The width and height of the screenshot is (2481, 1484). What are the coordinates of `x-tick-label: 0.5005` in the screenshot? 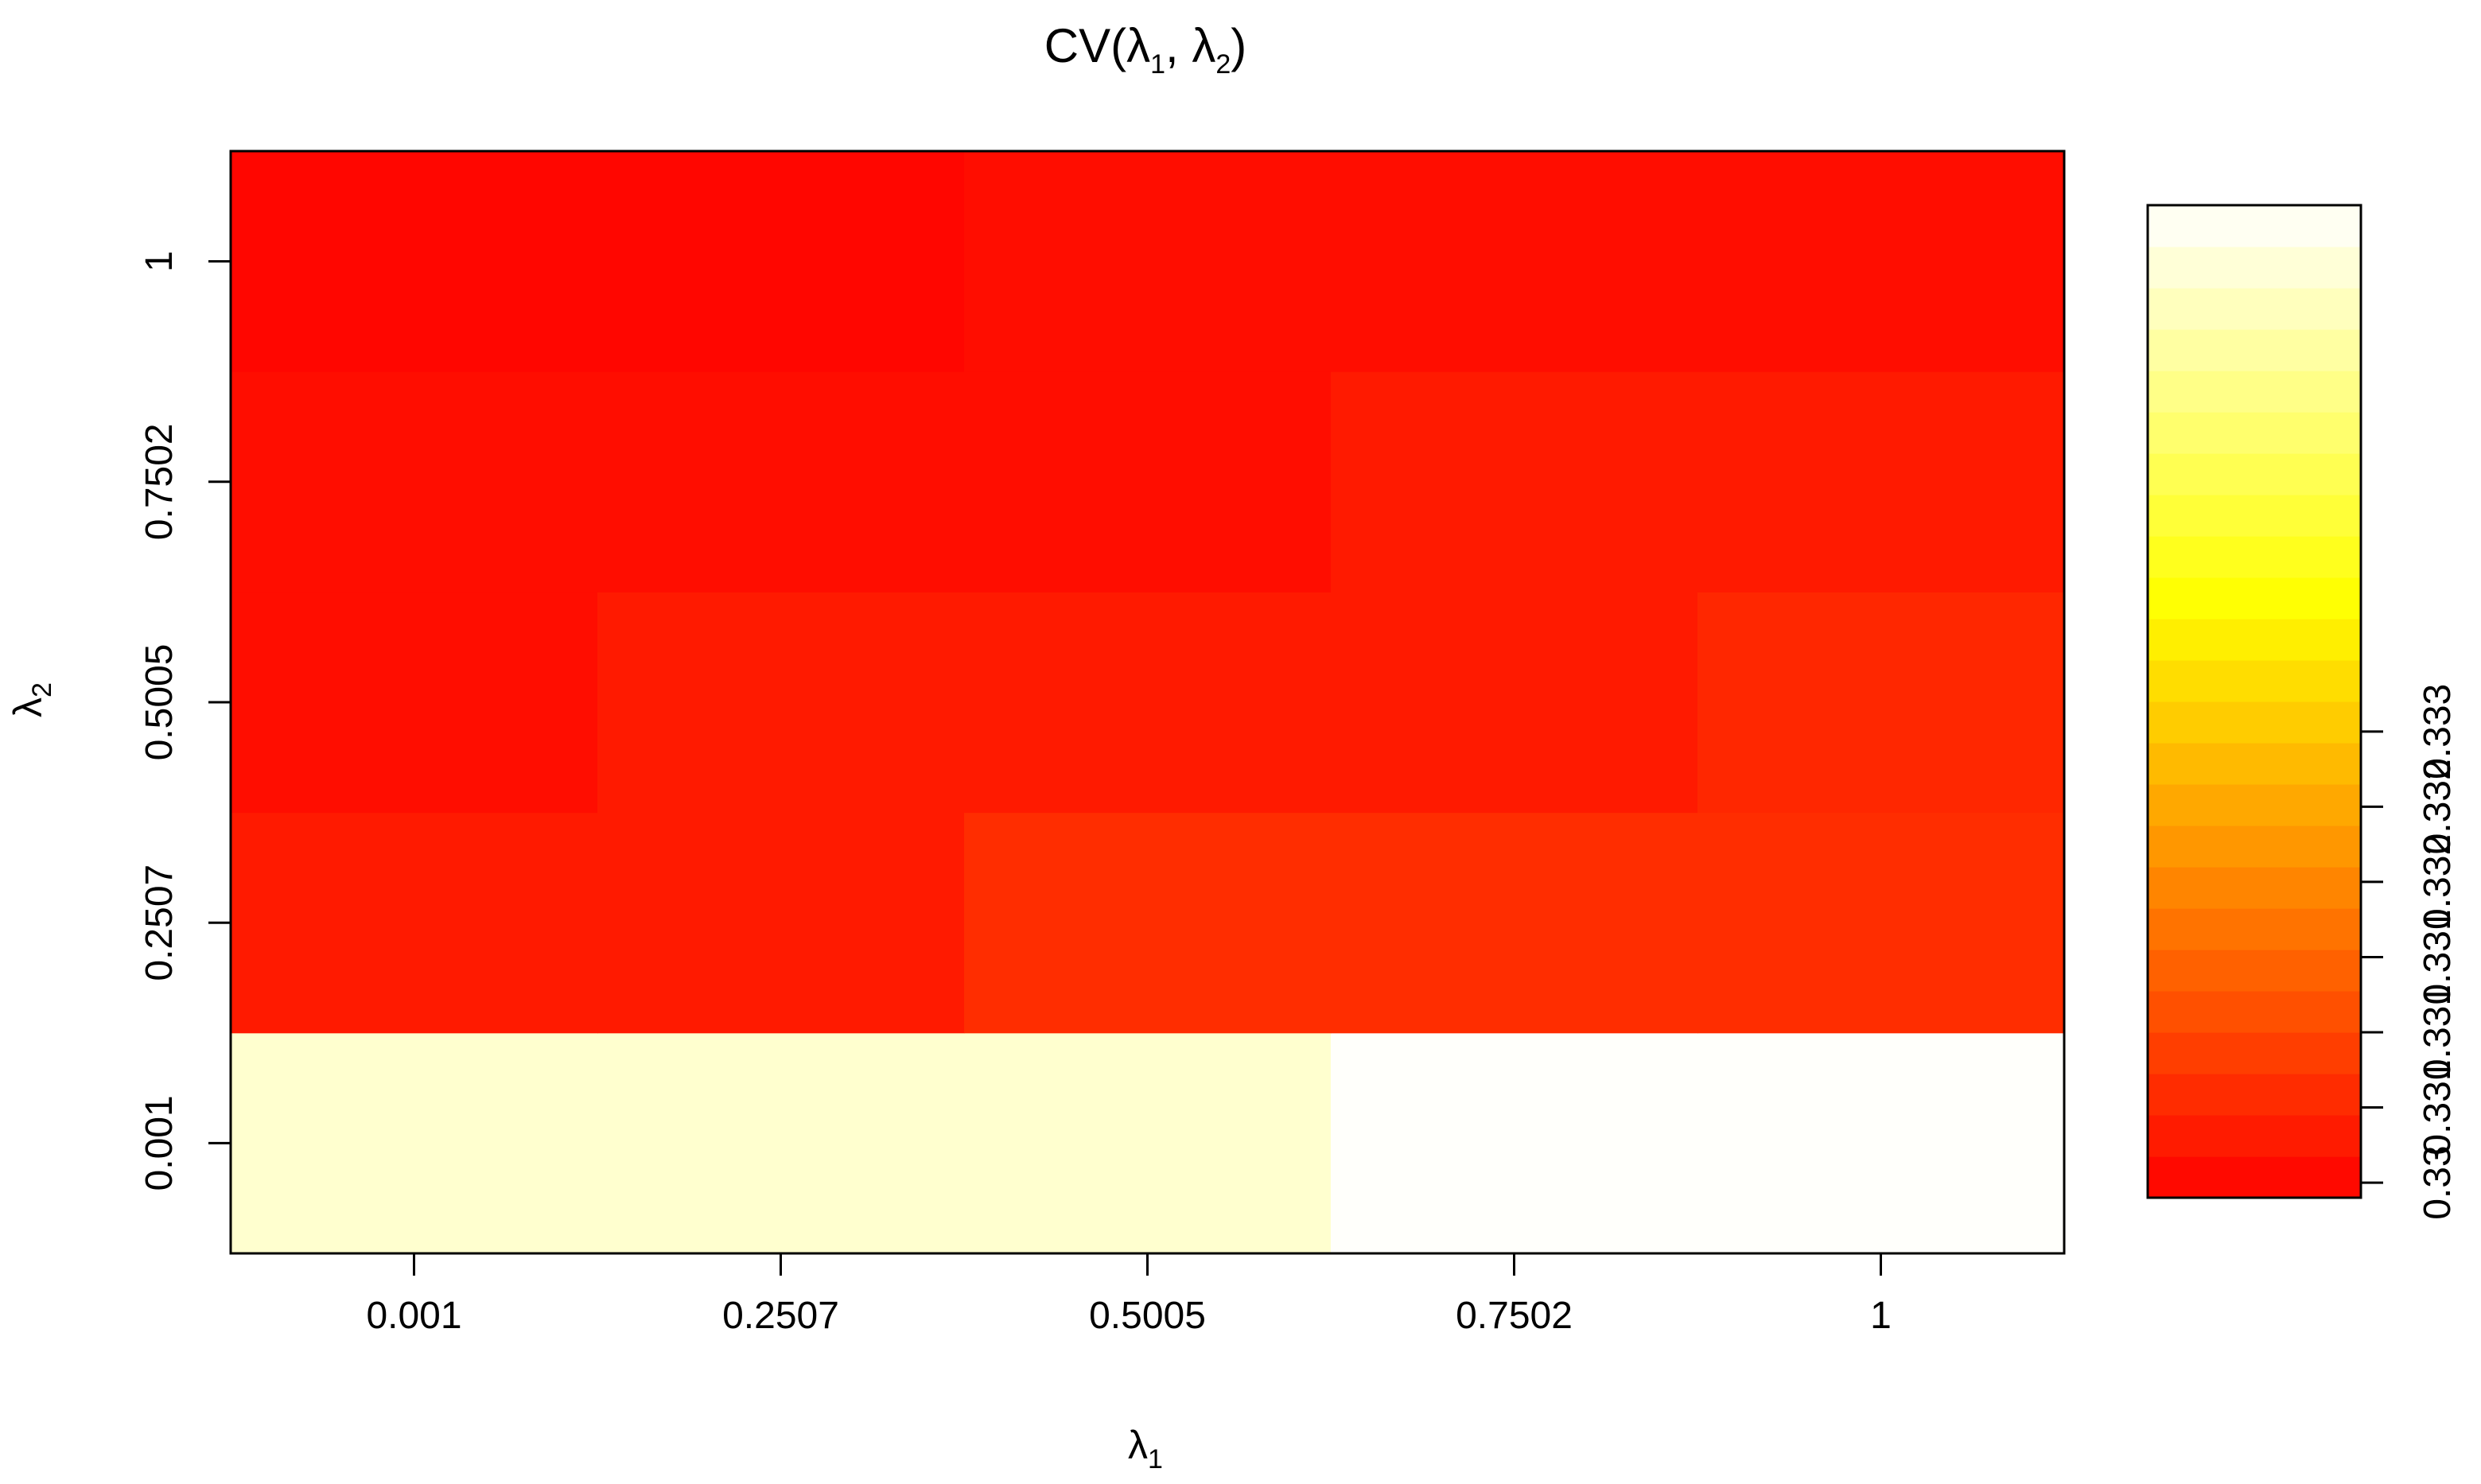 It's located at (1147, 1316).